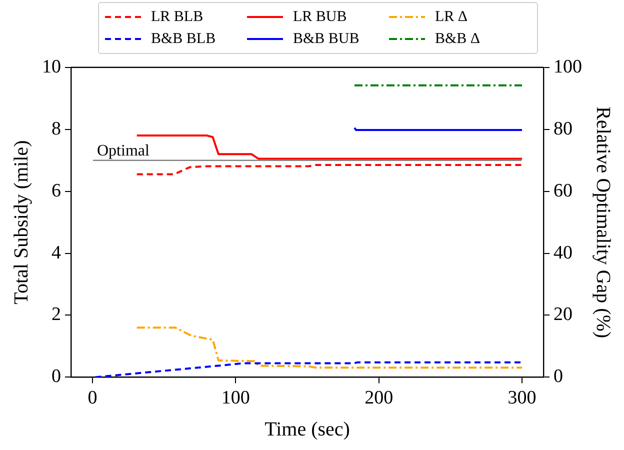  What do you see at coordinates (93, 398) in the screenshot?
I see `x-tick-label: 0` at bounding box center [93, 398].